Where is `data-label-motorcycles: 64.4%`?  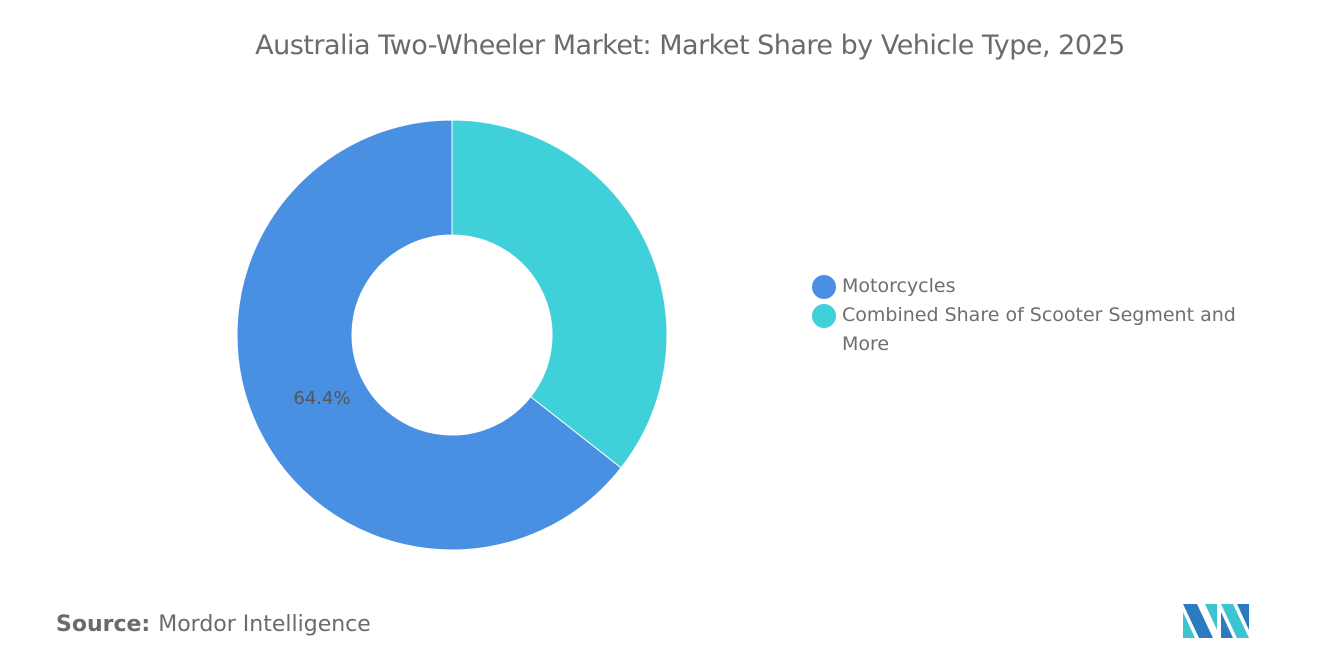
data-label-motorcycles: 64.4% is located at coordinates (321, 398).